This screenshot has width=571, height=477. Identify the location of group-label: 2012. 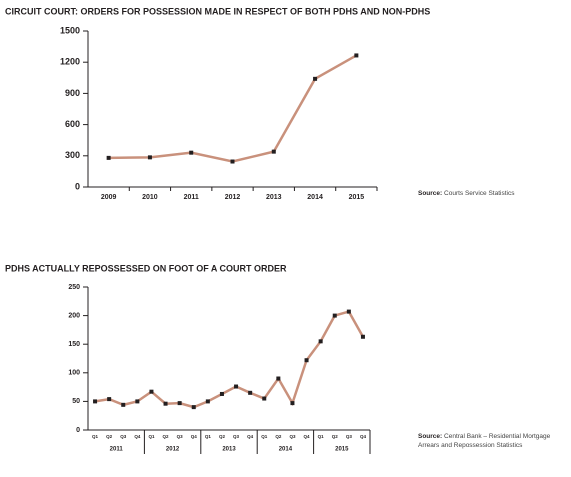
(173, 450).